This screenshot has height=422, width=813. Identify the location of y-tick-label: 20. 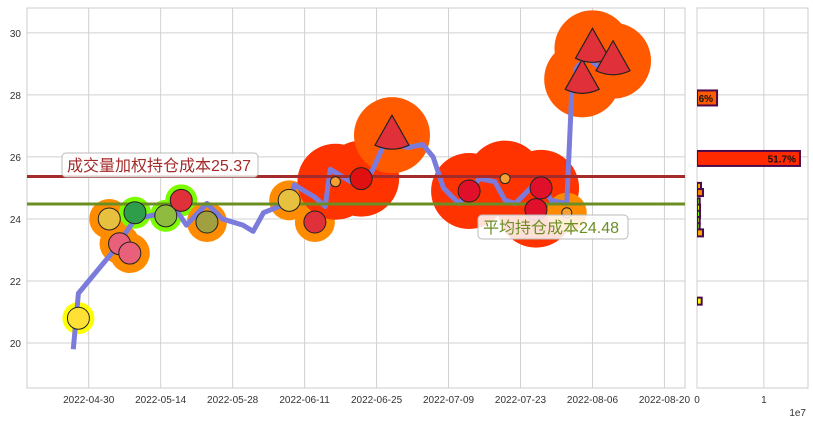
(16, 344).